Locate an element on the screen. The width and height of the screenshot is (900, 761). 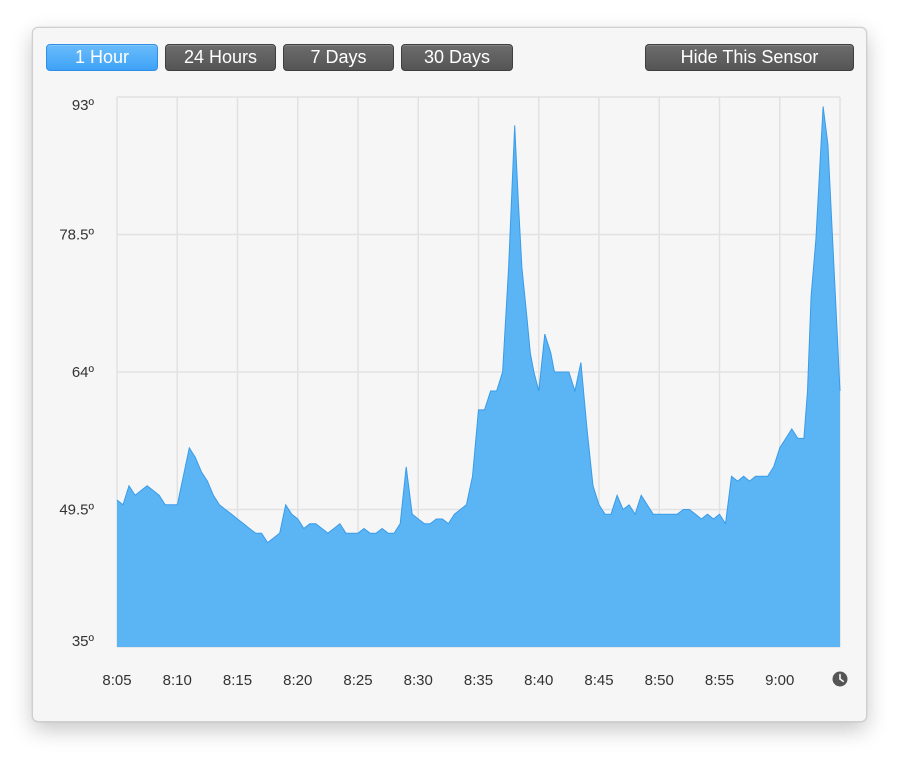
clock-icon is located at coordinates (840, 679).